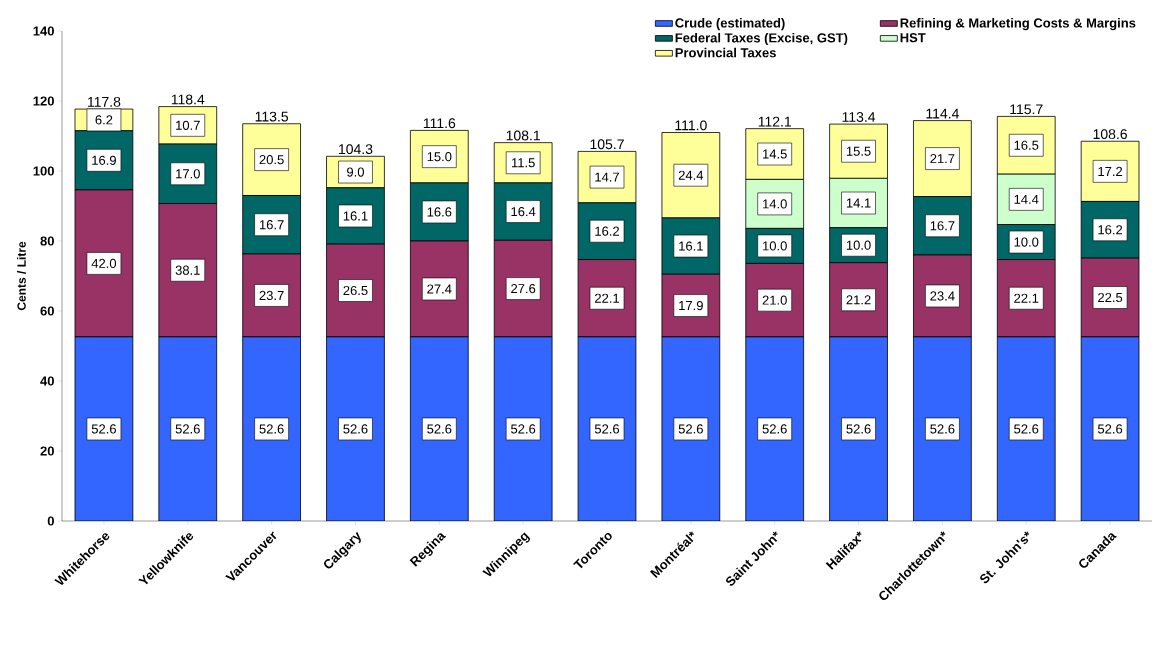 The width and height of the screenshot is (1159, 645). I want to click on total-label: 105.7, so click(607, 144).